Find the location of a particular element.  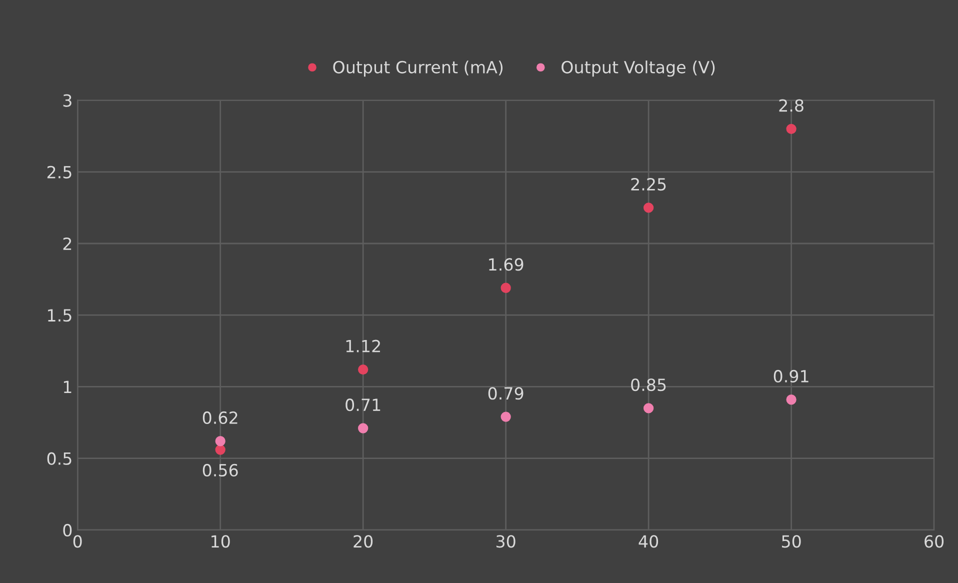

x-tick-label: 40 is located at coordinates (648, 541).